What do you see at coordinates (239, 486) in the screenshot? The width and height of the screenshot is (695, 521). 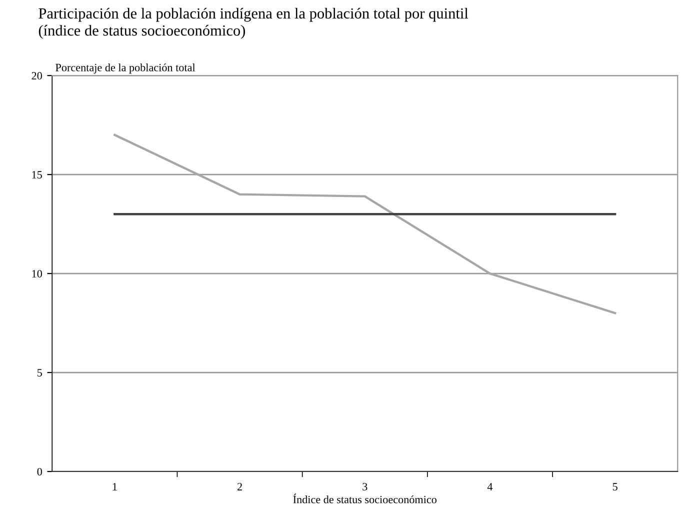 I see `x-tick-label: 2` at bounding box center [239, 486].